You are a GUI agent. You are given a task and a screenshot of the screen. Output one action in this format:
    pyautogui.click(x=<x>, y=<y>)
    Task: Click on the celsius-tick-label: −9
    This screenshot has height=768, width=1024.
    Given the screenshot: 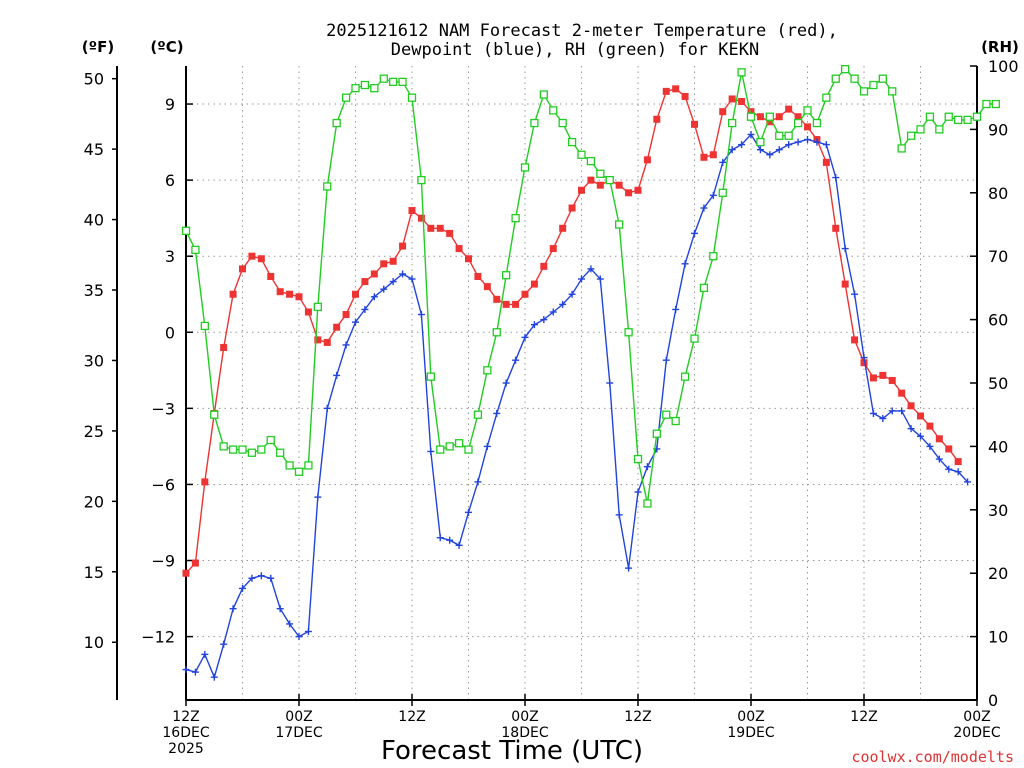 What is the action you would take?
    pyautogui.click(x=163, y=561)
    